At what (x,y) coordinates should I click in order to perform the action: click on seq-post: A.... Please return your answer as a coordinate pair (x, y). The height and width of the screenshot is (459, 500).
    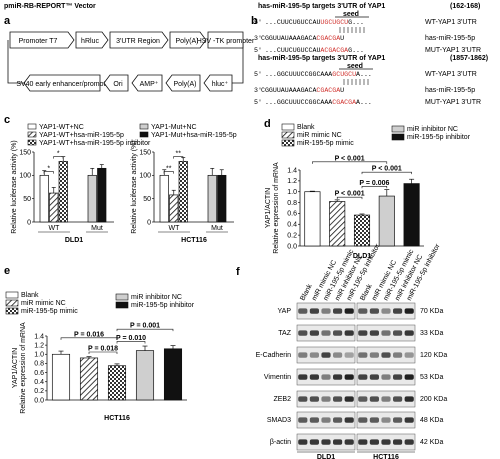
    Looking at the image, I should click on (364, 102).